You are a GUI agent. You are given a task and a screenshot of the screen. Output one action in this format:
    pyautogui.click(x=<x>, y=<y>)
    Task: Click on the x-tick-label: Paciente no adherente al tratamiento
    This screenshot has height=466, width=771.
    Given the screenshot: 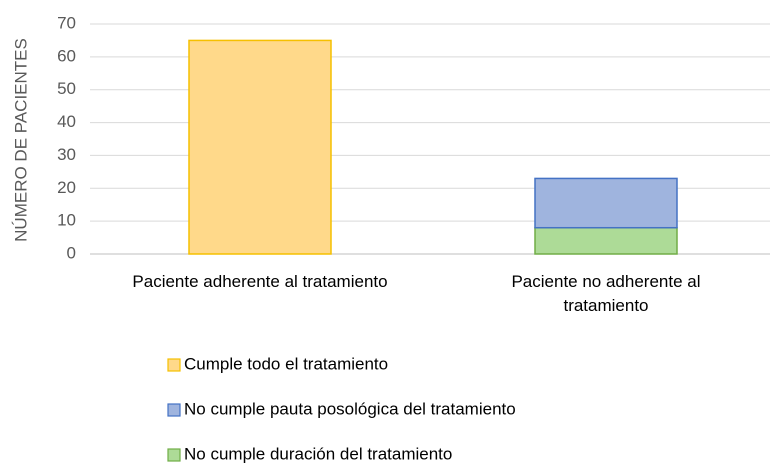 What is the action you would take?
    pyautogui.click(x=606, y=293)
    